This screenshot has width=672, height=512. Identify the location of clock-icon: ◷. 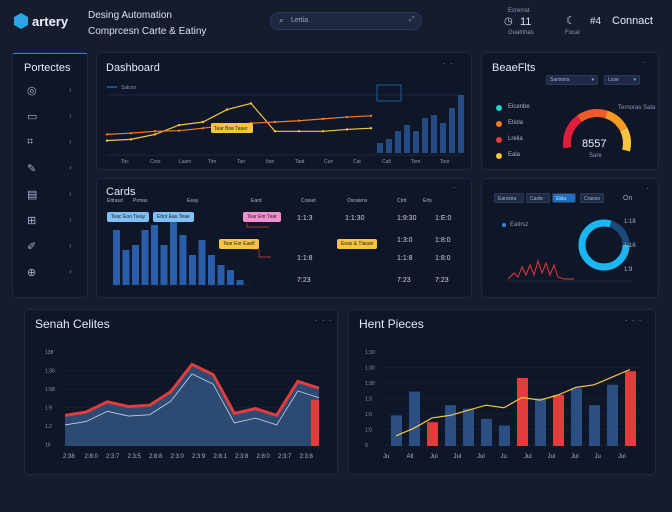
(508, 21).